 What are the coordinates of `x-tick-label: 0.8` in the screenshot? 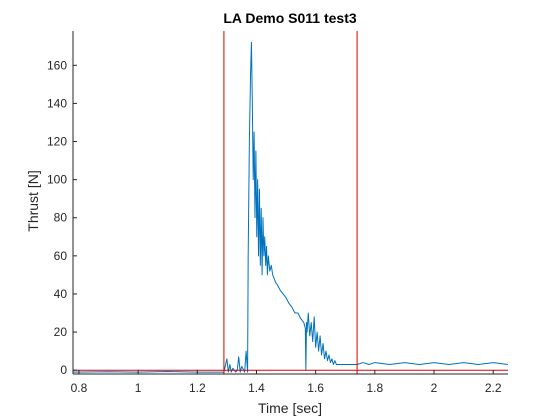 It's located at (79, 388).